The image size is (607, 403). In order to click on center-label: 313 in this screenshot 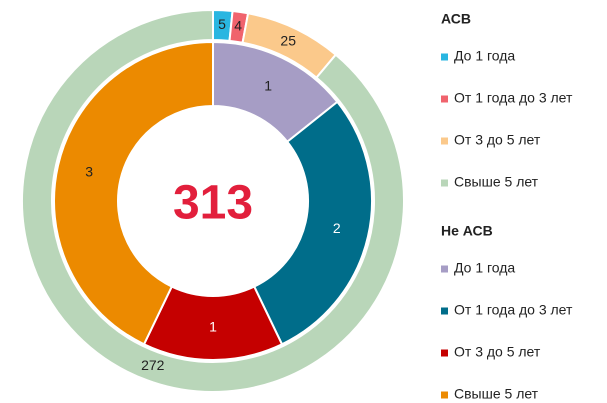, I will do `click(213, 203)`.